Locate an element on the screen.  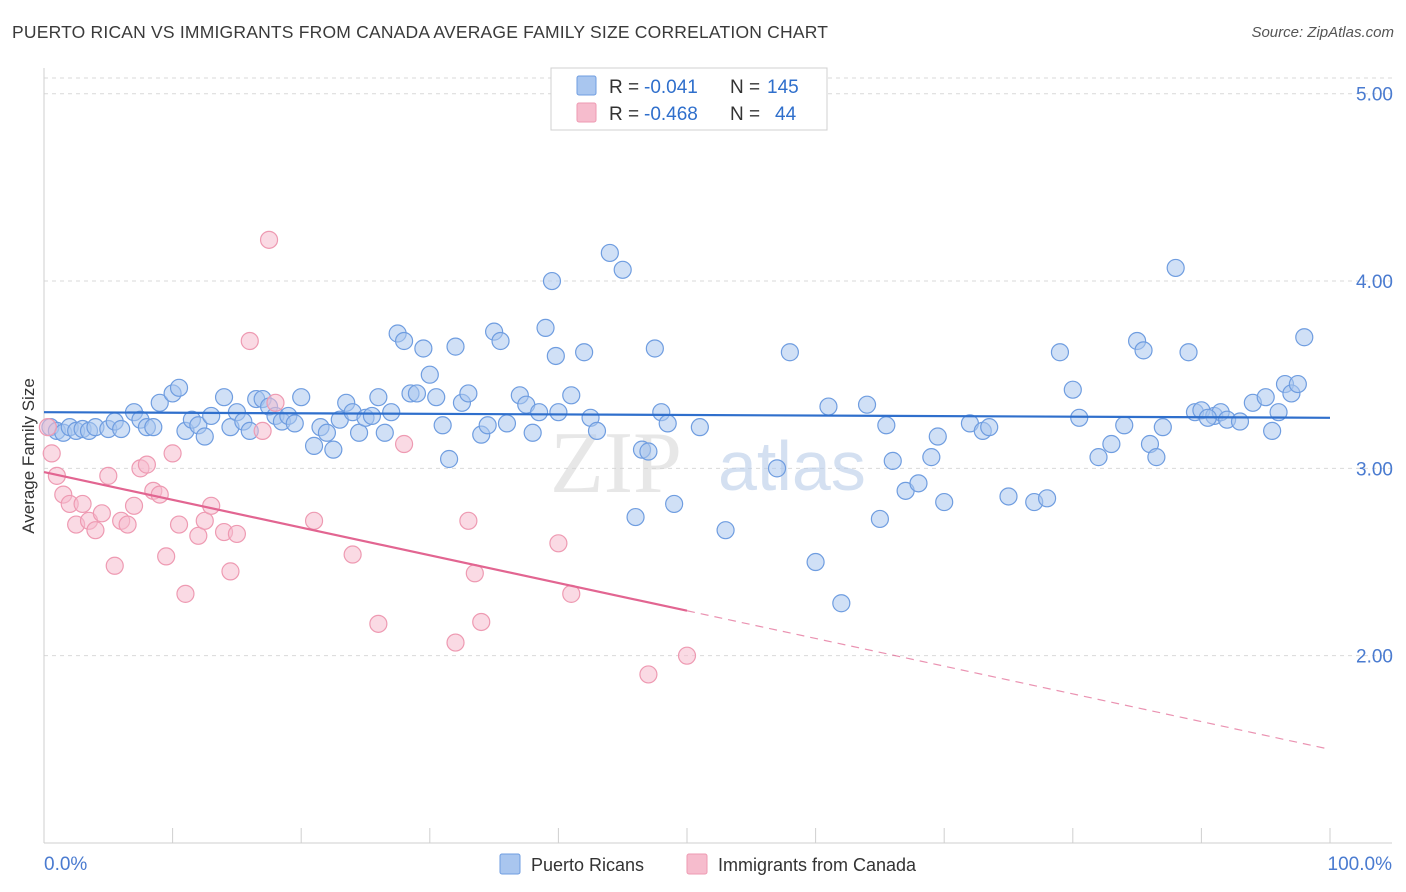
y-axis-title: Average Family Size is located at coordinates (28, 456).